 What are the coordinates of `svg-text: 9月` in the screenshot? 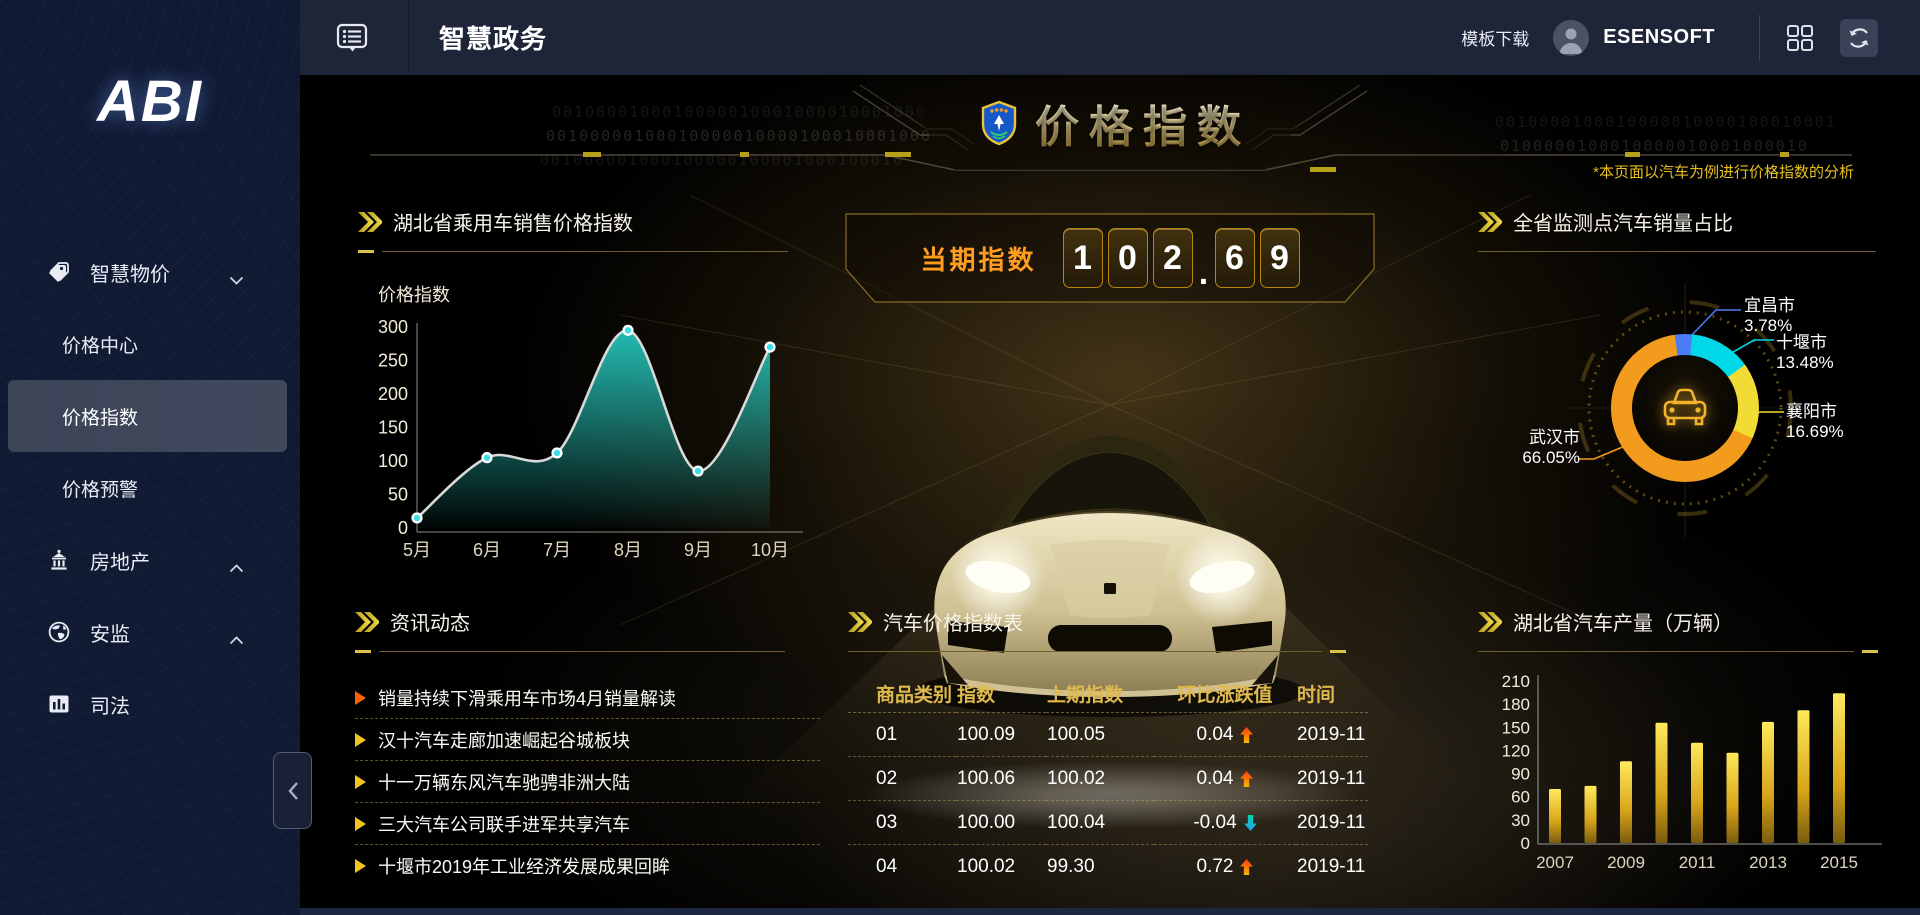 It's located at (698, 550).